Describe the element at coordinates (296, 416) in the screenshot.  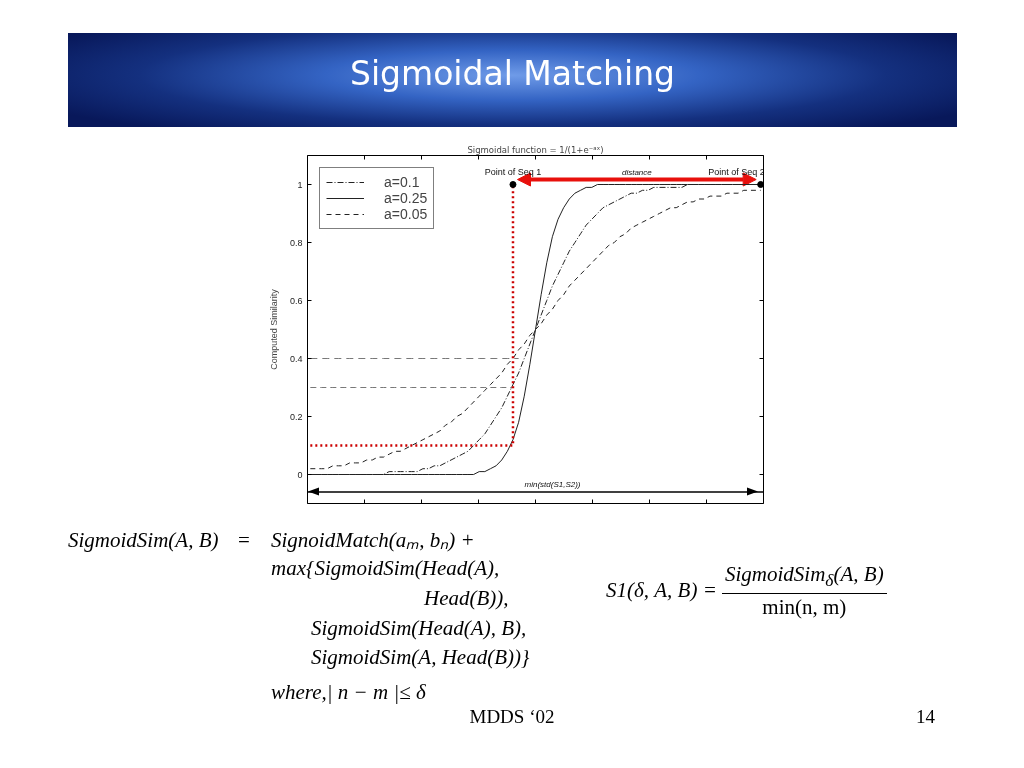
I see `y-tick-label: 0.2` at that location.